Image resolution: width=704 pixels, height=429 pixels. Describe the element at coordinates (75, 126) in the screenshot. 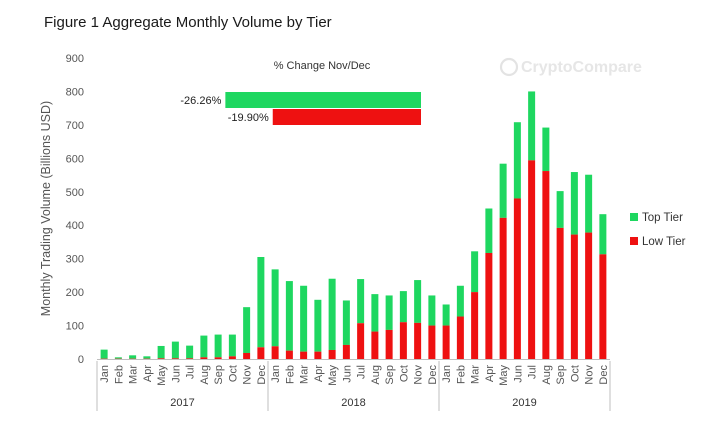

I see `y-tick-label: 700` at that location.